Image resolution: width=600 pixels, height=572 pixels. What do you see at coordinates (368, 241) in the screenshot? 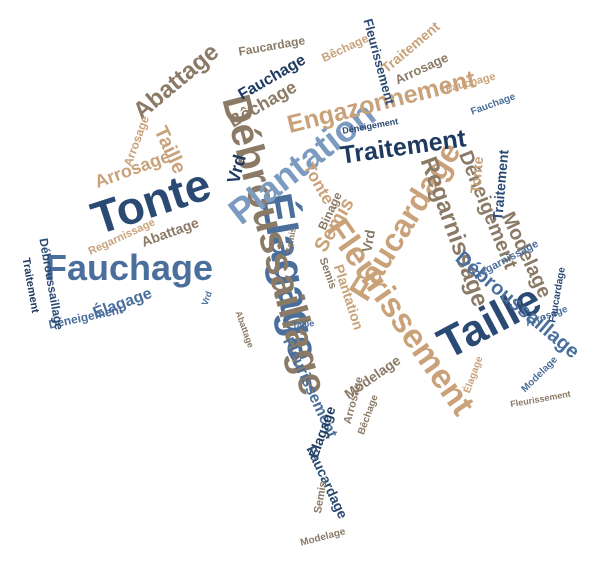
I see `word-vrd-center: Vrd` at bounding box center [368, 241].